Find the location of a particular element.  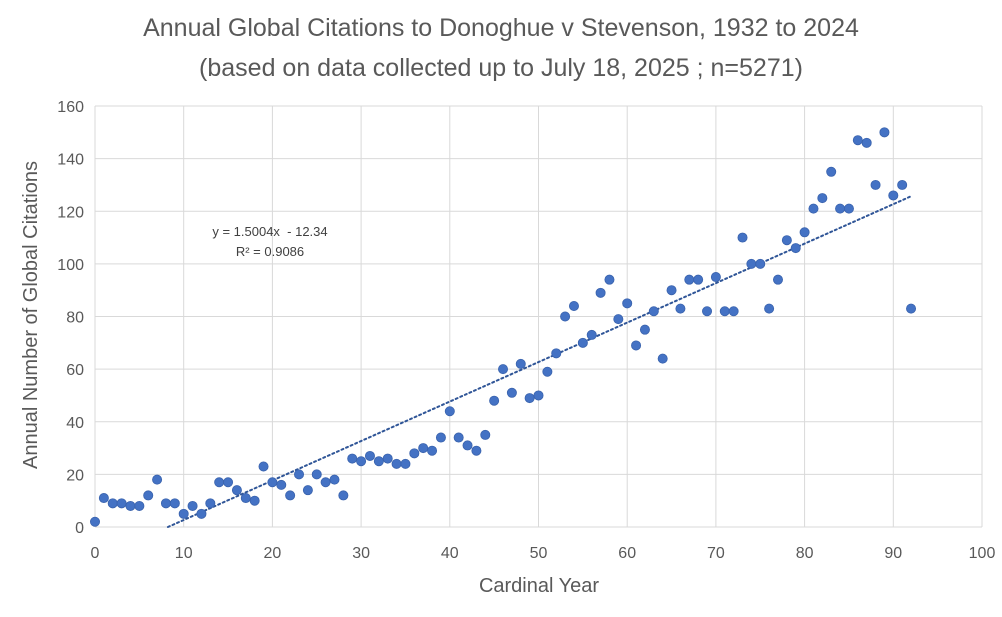

y-axis-label: Annual Number of Global Citations is located at coordinates (31, 315).